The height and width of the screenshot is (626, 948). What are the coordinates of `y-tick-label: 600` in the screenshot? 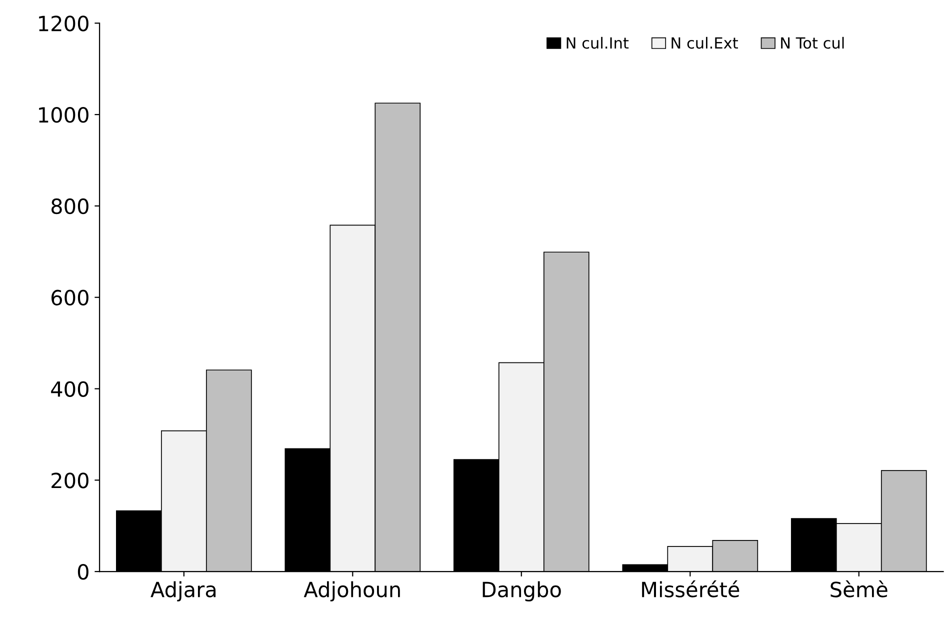 It's located at (70, 298).